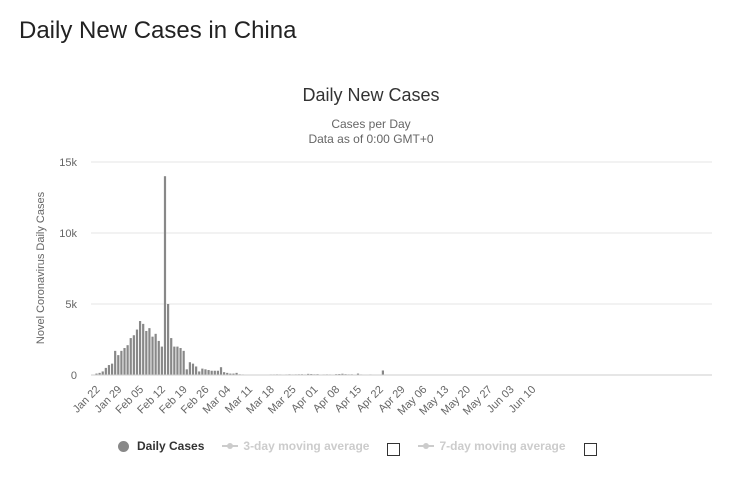 The image size is (755, 485). What do you see at coordinates (426, 446) in the screenshot?
I see `7-day-average-line-icon` at bounding box center [426, 446].